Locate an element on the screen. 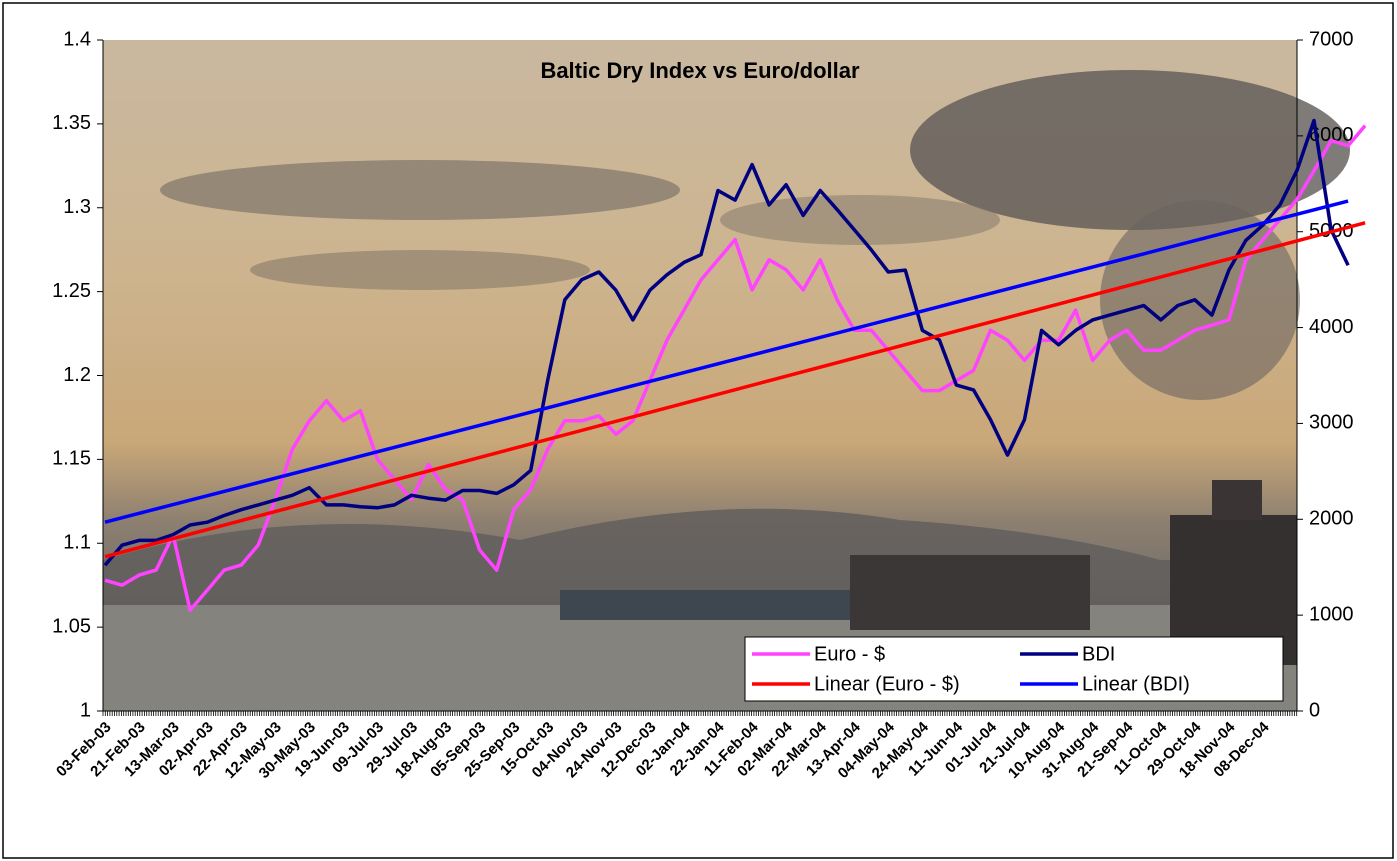  y-tick-label: 1.2 is located at coordinates (77, 375).